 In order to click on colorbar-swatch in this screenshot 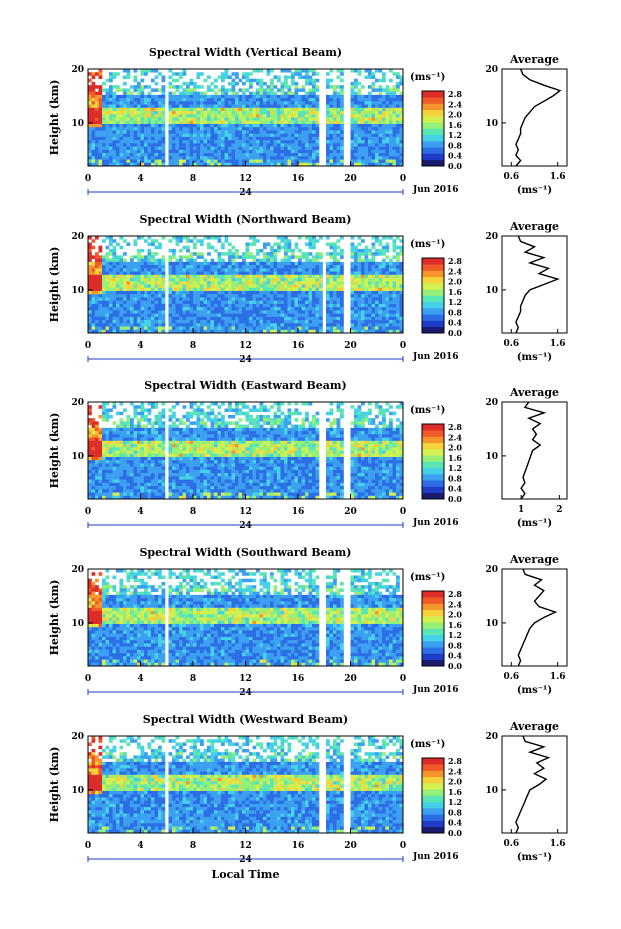, I will do `click(433, 138)`.